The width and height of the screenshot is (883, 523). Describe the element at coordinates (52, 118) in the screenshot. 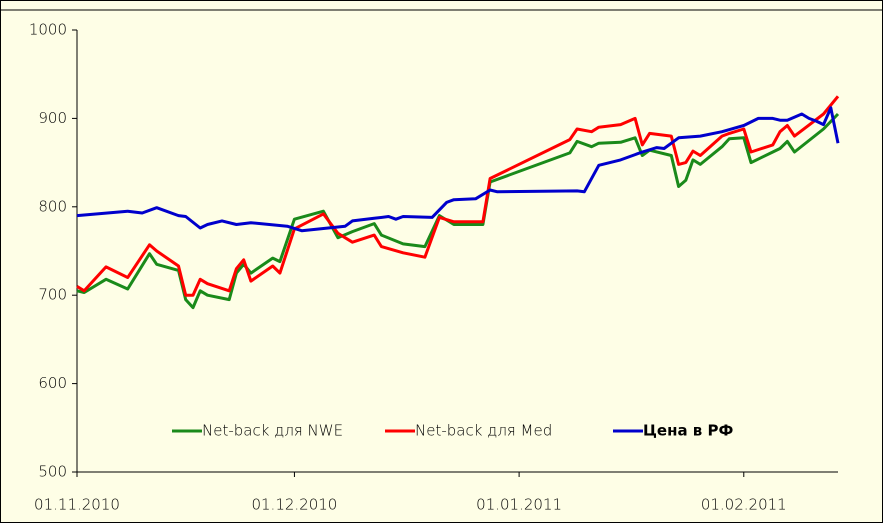

I see `y-tick-label: 900` at that location.